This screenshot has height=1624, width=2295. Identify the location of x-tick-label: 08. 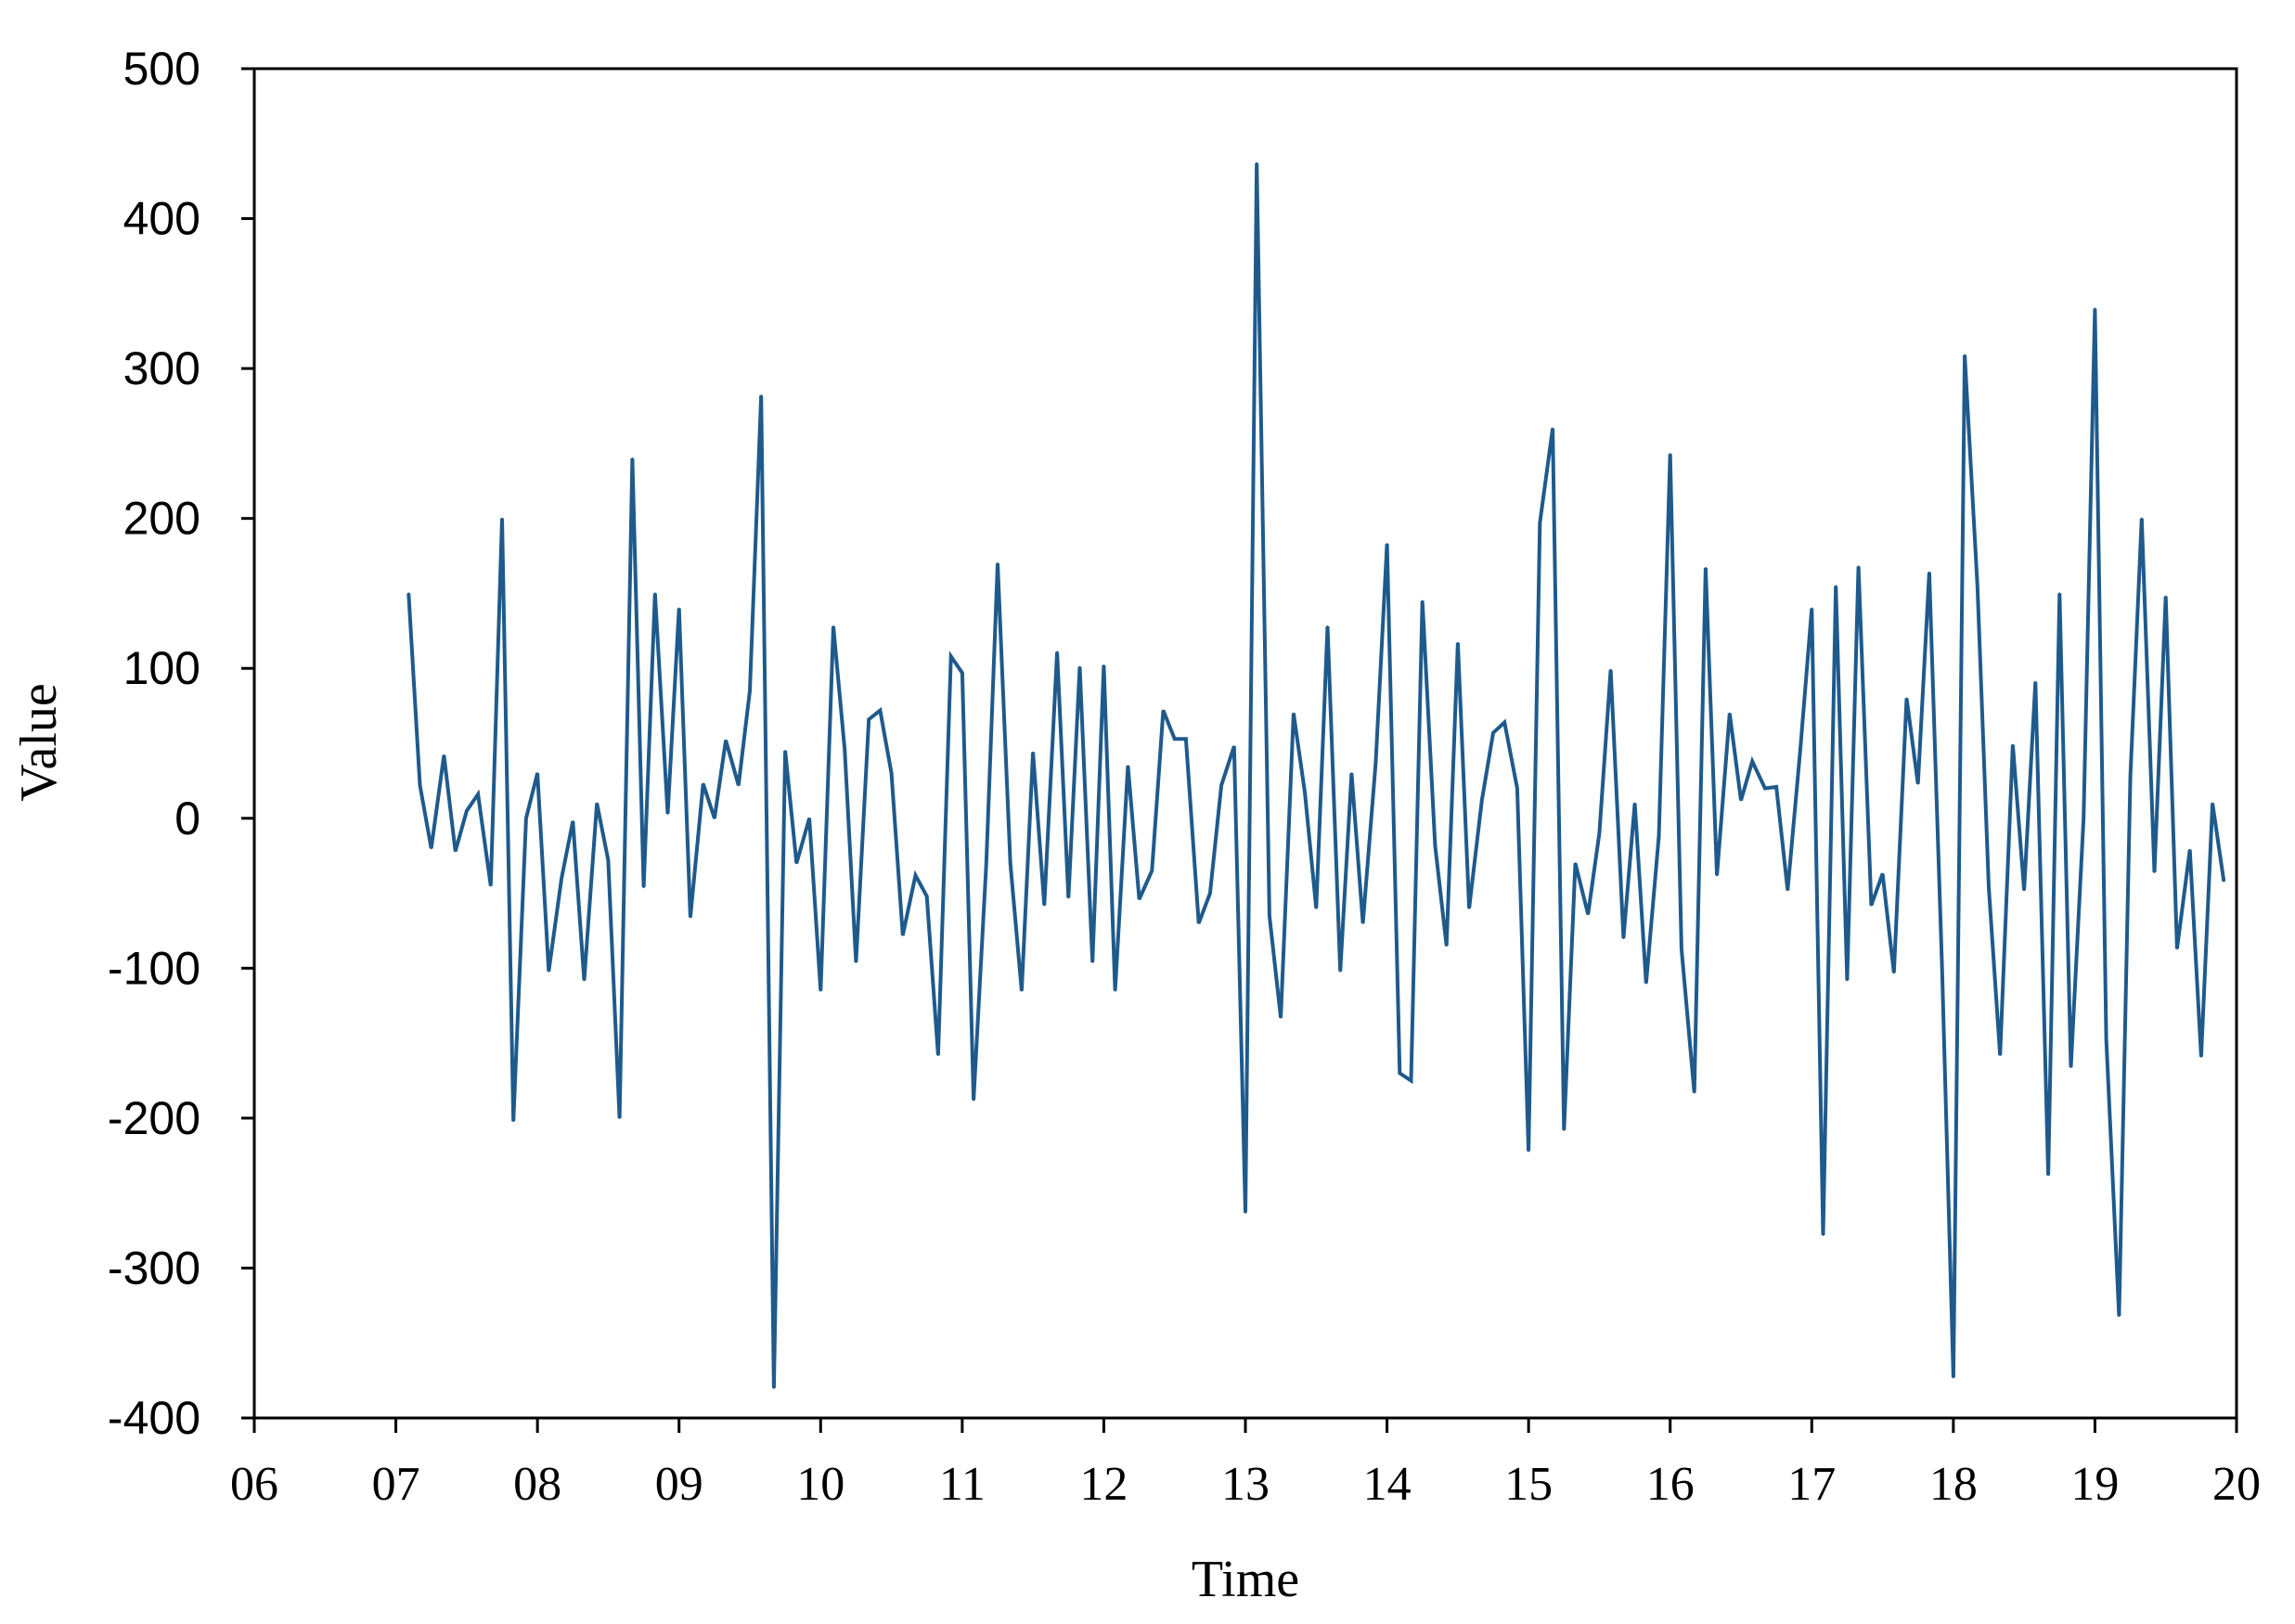
(537, 1485).